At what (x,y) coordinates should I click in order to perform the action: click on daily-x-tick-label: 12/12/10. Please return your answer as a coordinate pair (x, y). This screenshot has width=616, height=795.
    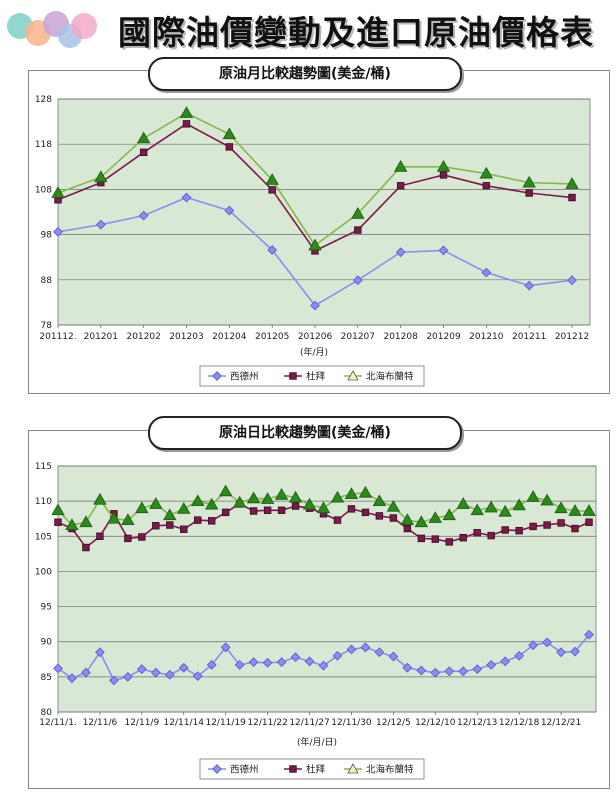
    Looking at the image, I should click on (435, 723).